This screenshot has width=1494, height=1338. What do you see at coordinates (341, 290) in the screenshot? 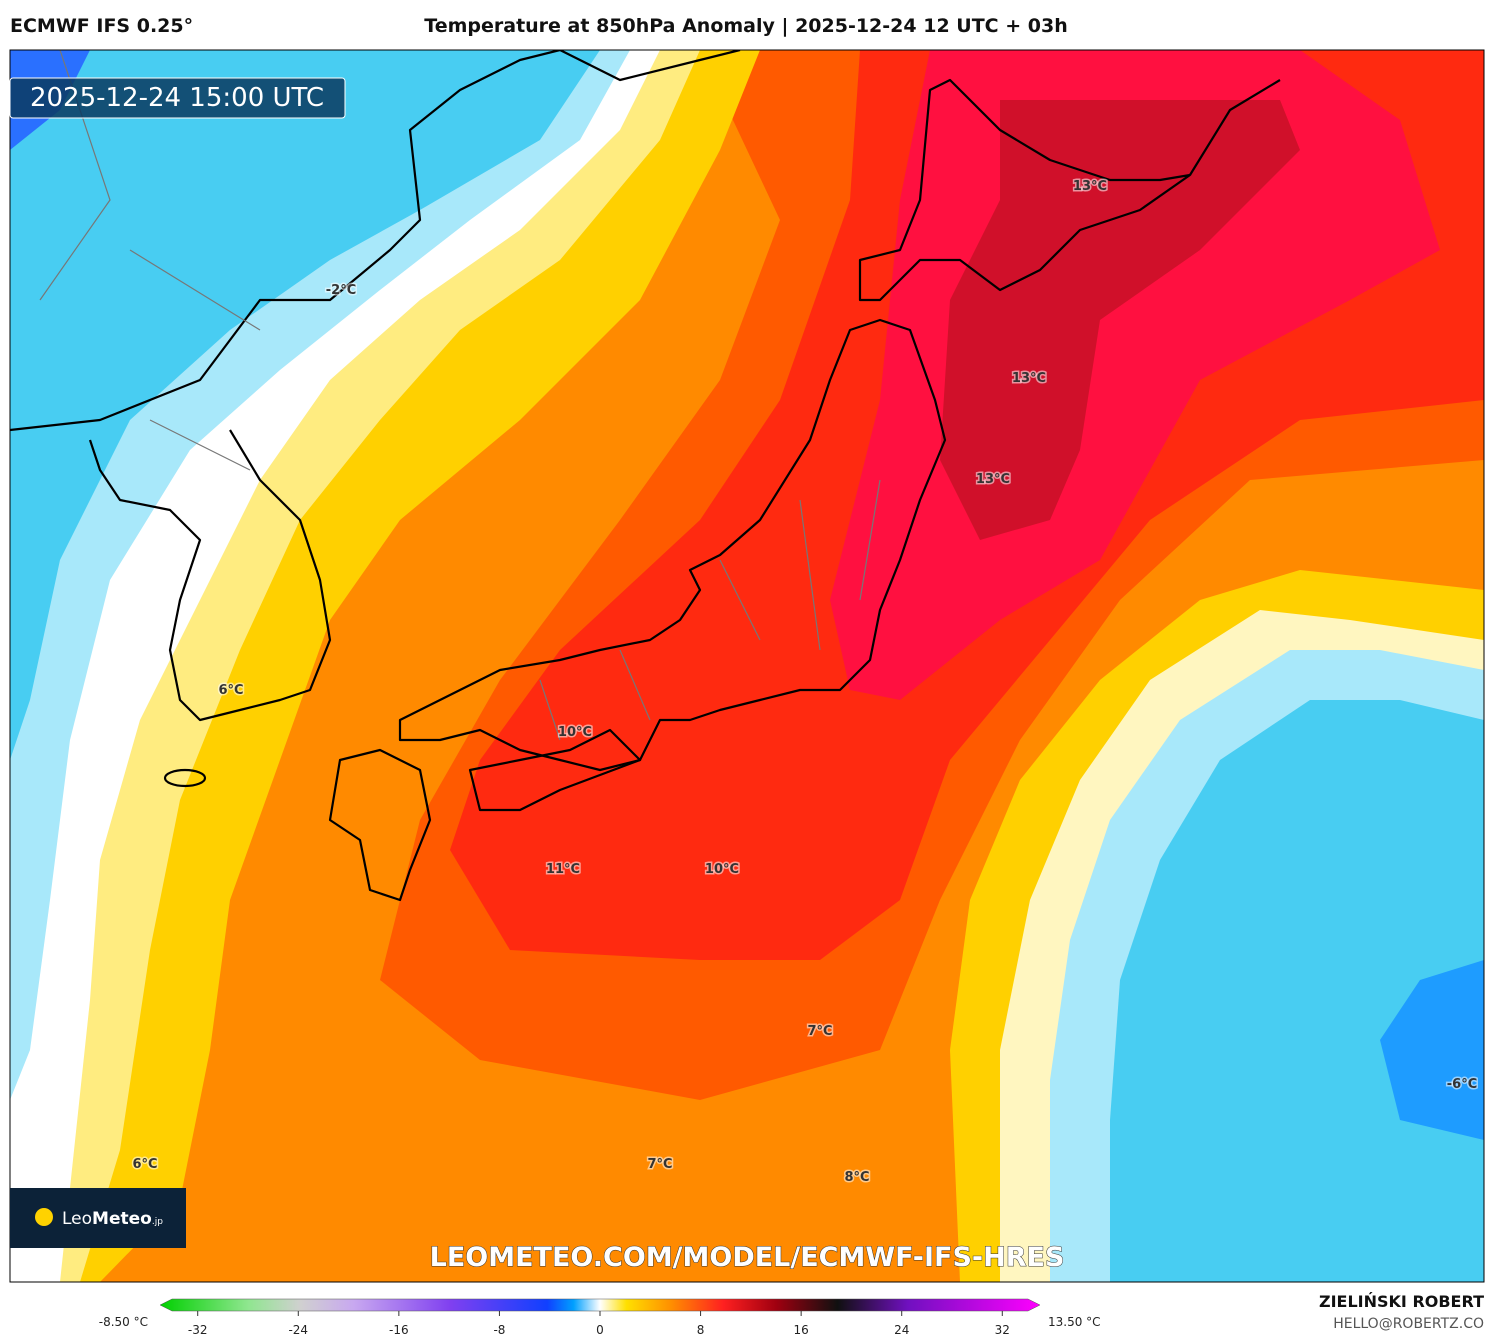
I see `contour-label: -2°C` at bounding box center [341, 290].